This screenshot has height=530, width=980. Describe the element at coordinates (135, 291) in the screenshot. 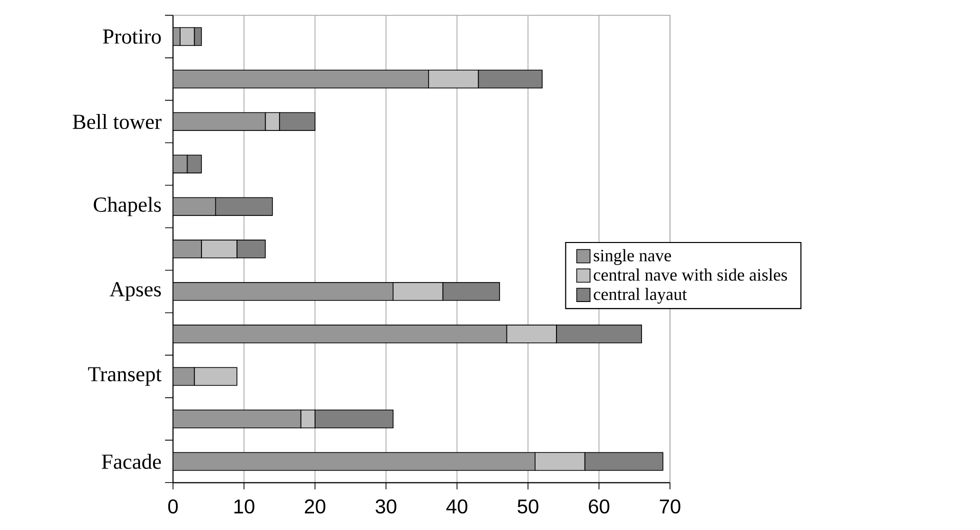

I see `y-tick-label: Apses` at that location.